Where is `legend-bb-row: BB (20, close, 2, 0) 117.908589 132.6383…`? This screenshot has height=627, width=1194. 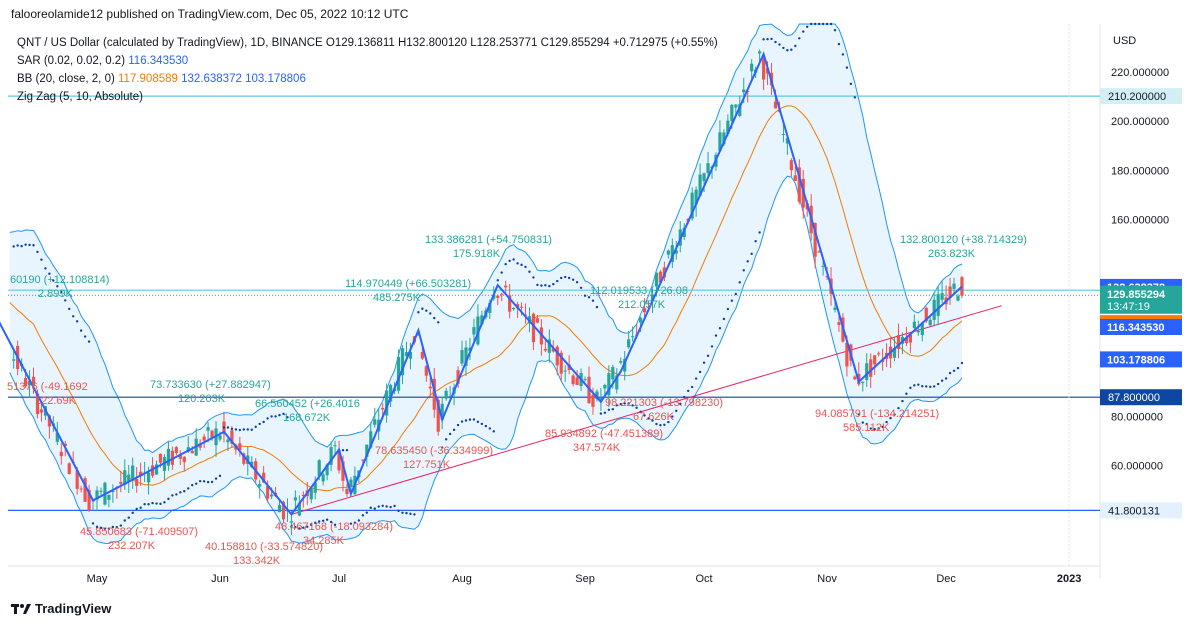 legend-bb-row: BB (20, close, 2, 0) 117.908589 132.6383… is located at coordinates (367, 79).